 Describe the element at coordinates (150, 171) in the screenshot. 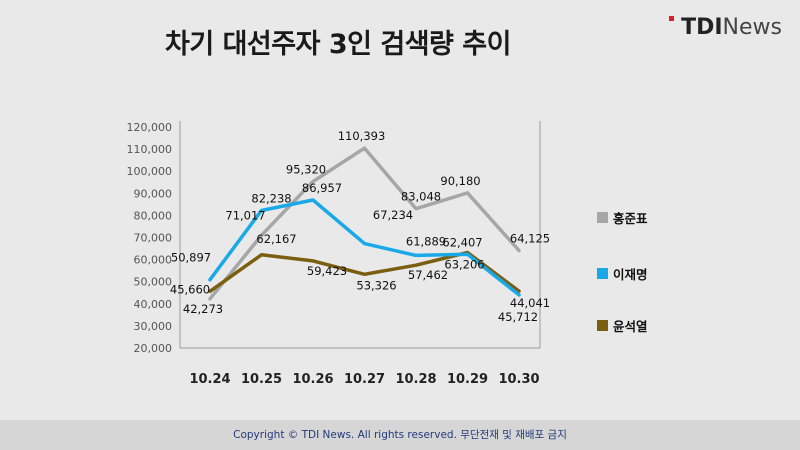

I see `y-tick-label: 100,000` at that location.